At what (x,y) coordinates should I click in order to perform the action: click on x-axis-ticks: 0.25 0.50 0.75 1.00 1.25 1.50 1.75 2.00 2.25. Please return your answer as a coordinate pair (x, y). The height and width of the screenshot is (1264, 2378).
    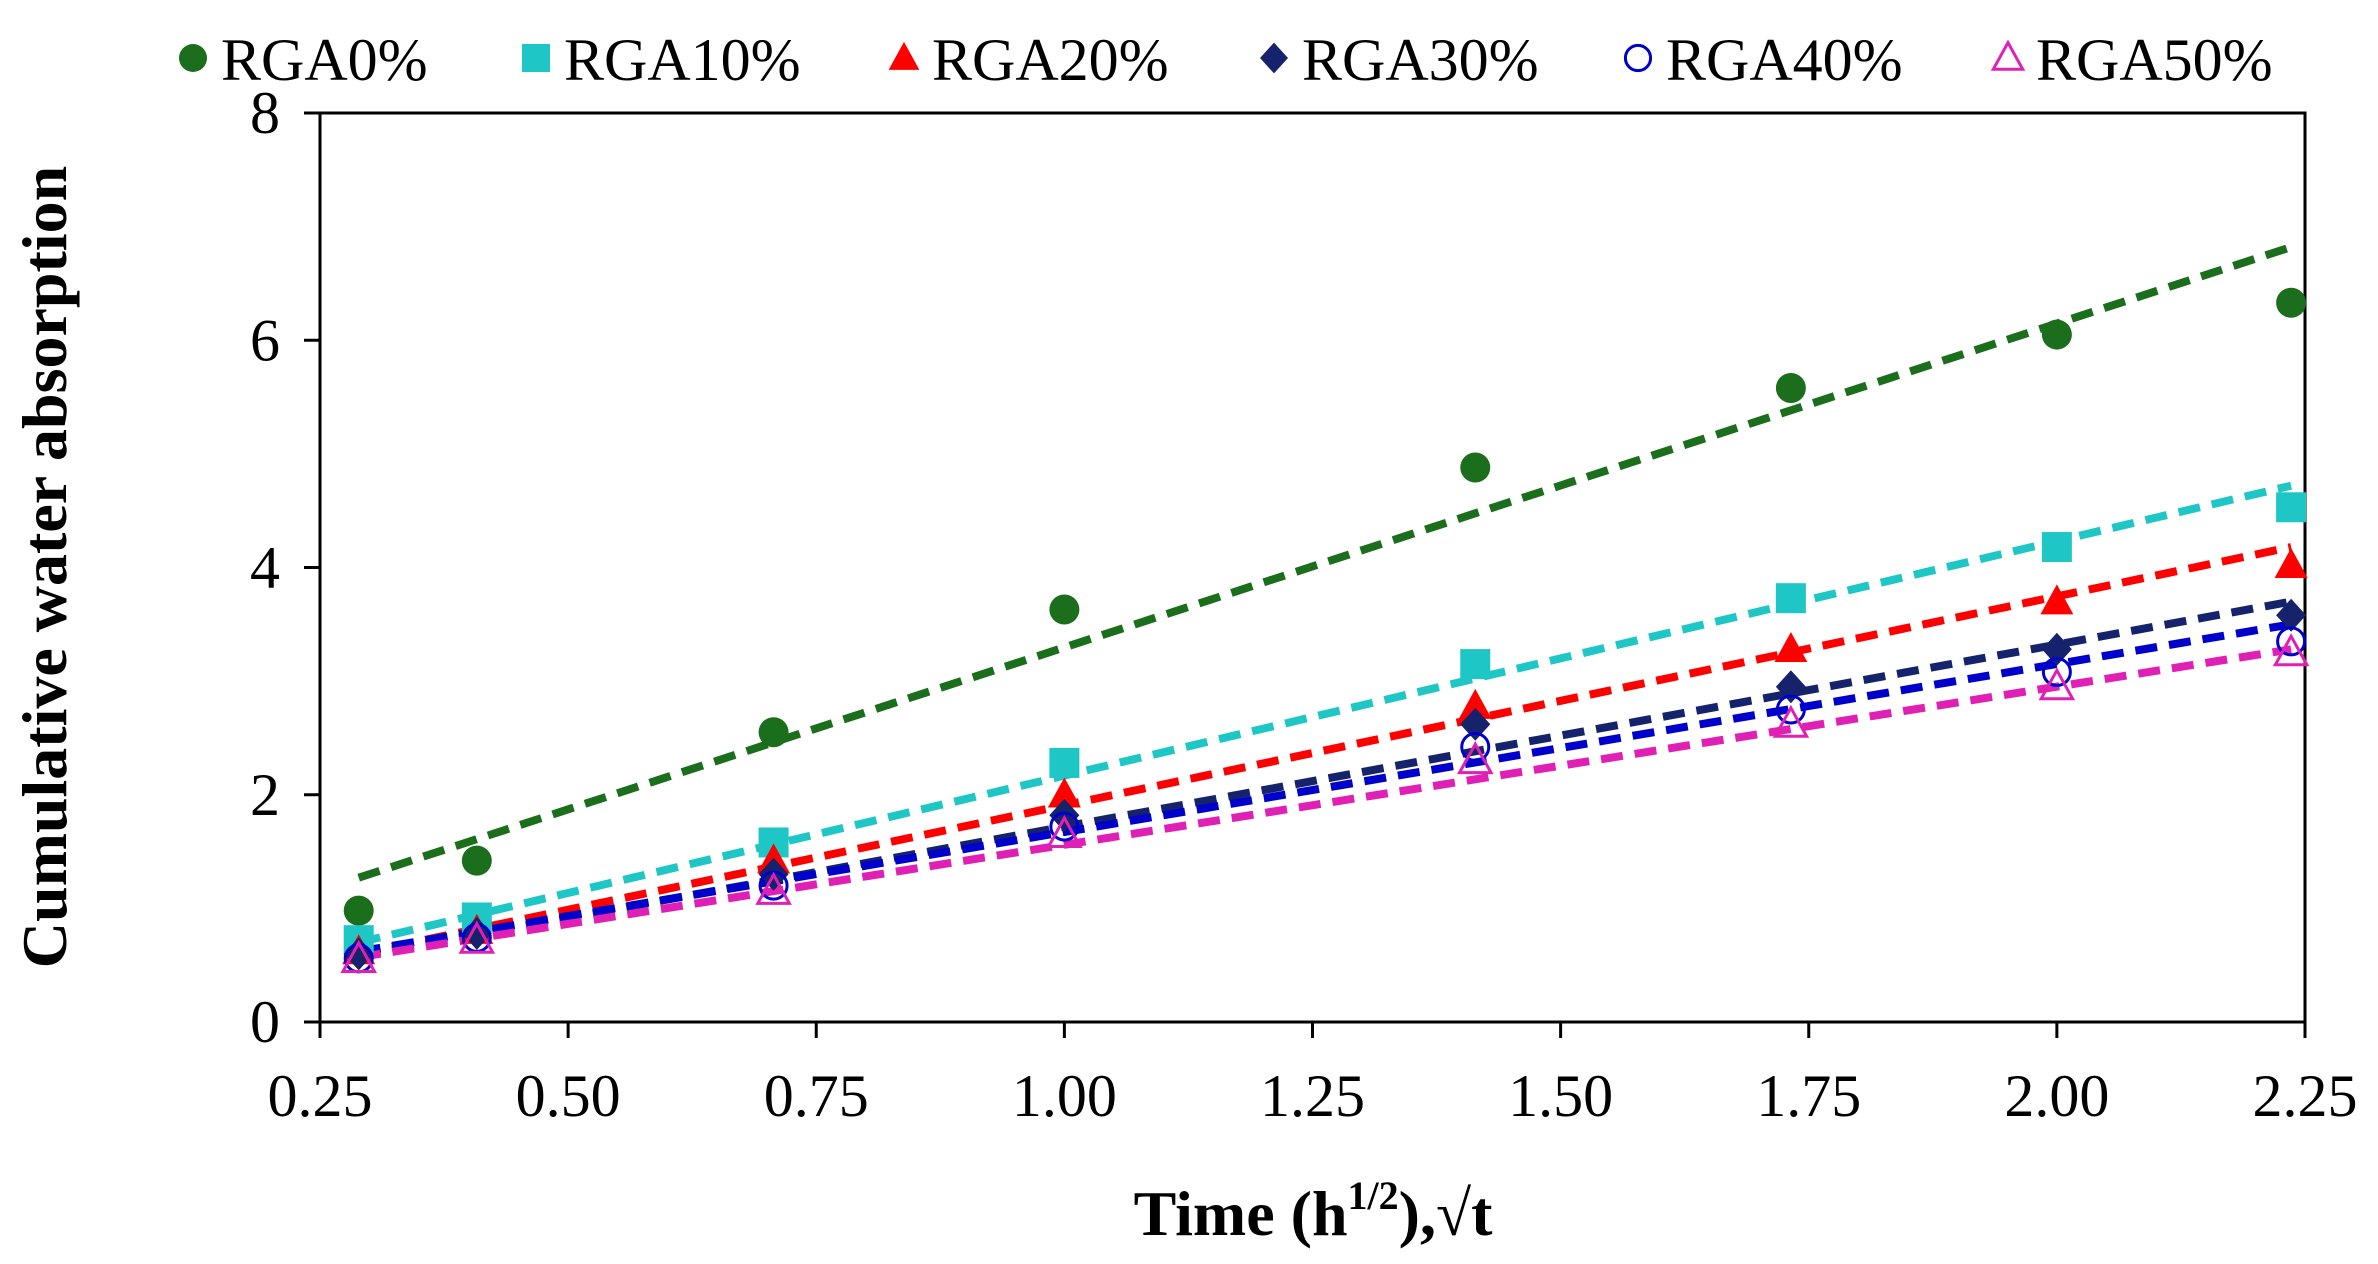
    Looking at the image, I should click on (1313, 1075).